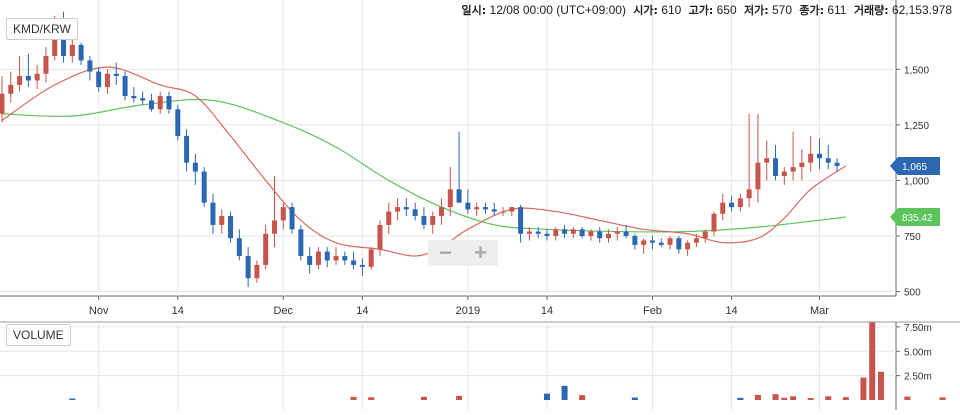 The image size is (960, 415). What do you see at coordinates (557, 10) in the screenshot?
I see `date-value: 12/08 00:00 (UTC+09:00)` at bounding box center [557, 10].